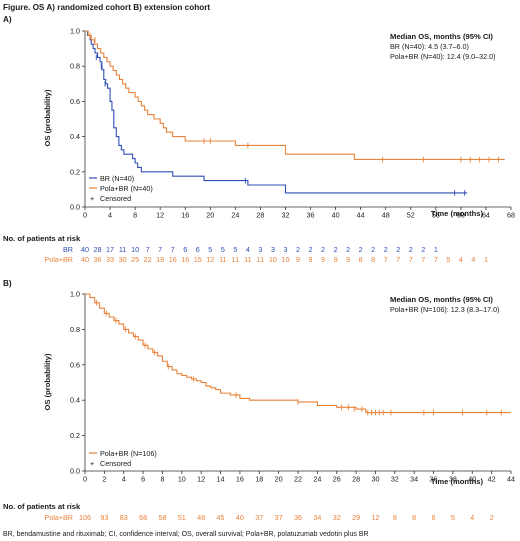 The height and width of the screenshot is (541, 520). Describe the element at coordinates (411, 215) in the screenshot. I see `panel-a-x-tick-label: 52` at that location.